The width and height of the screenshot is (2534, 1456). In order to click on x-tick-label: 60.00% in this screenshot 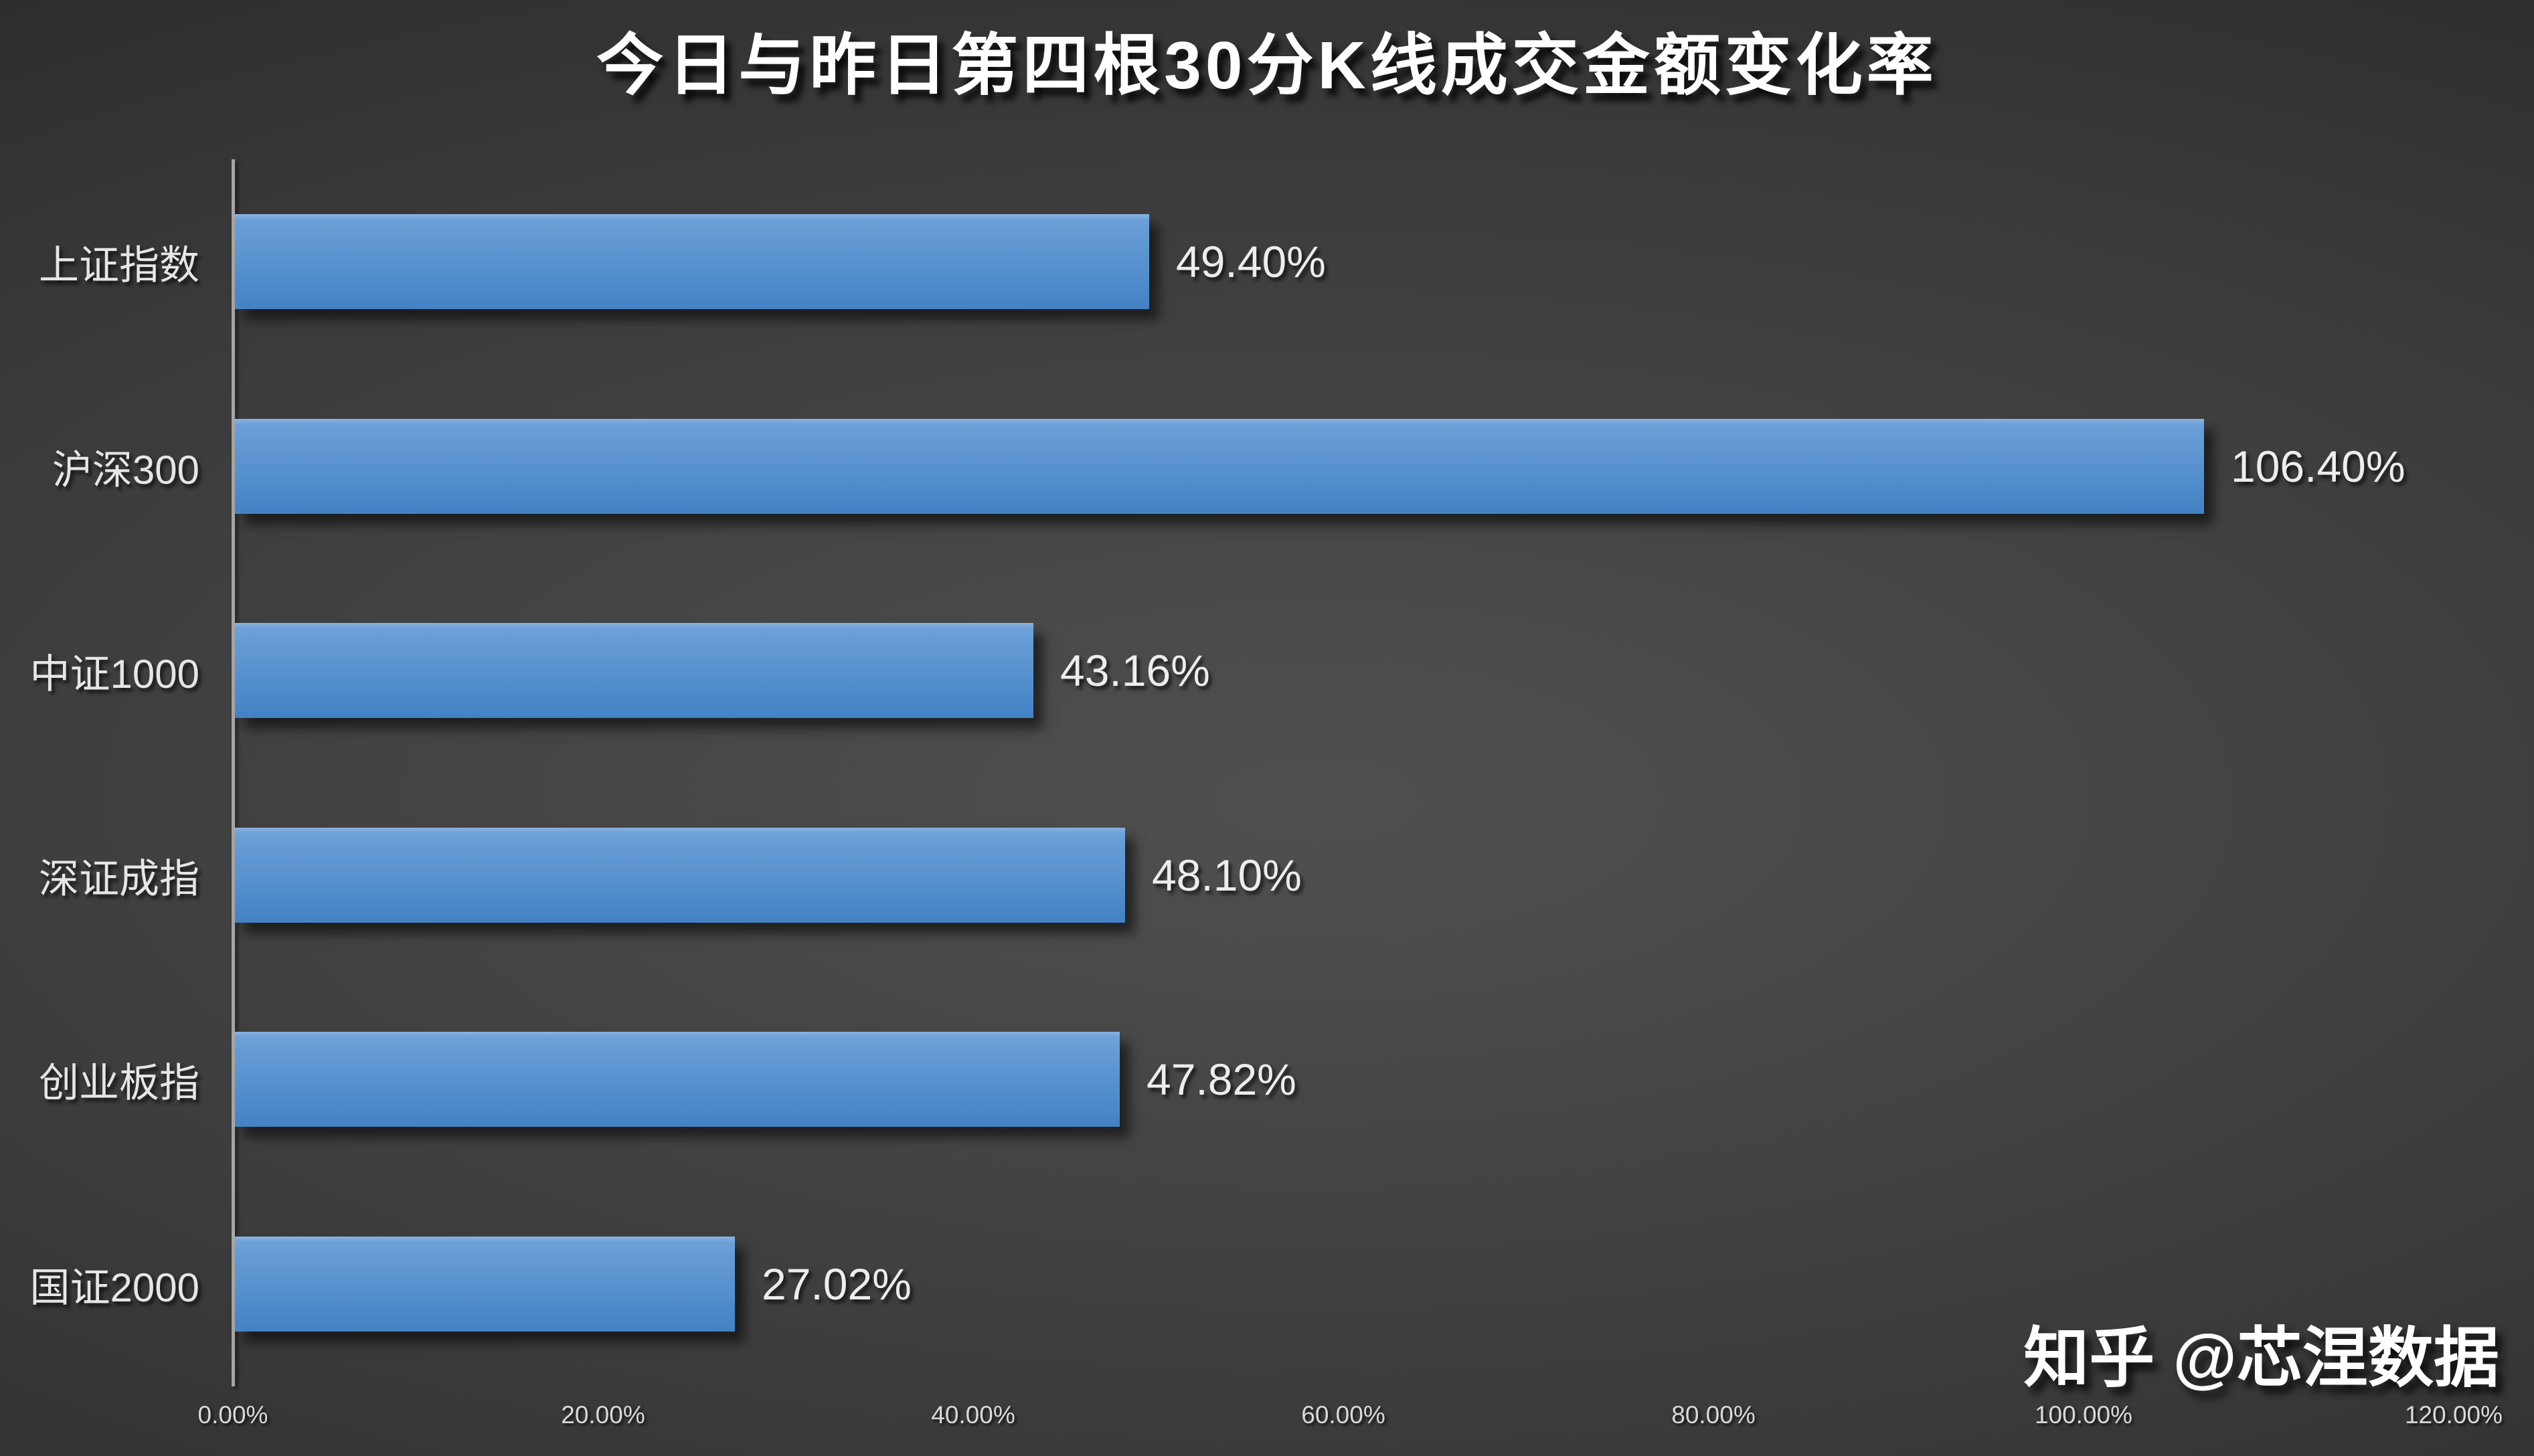, I will do `click(1343, 1415)`.